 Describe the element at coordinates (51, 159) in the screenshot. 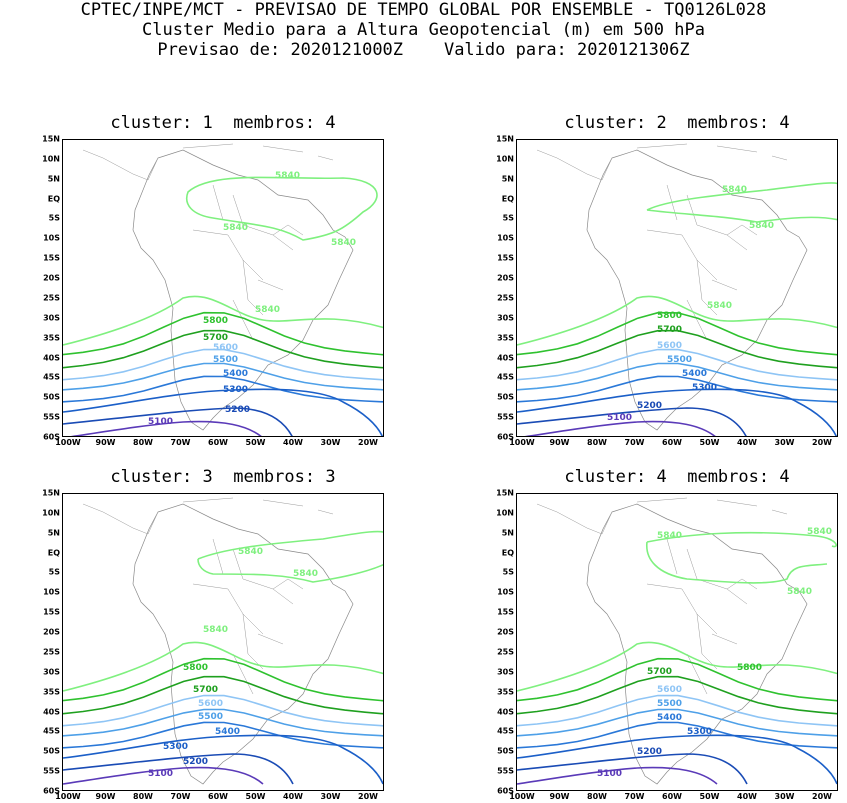

I see `lat-tick-label: 10N` at that location.